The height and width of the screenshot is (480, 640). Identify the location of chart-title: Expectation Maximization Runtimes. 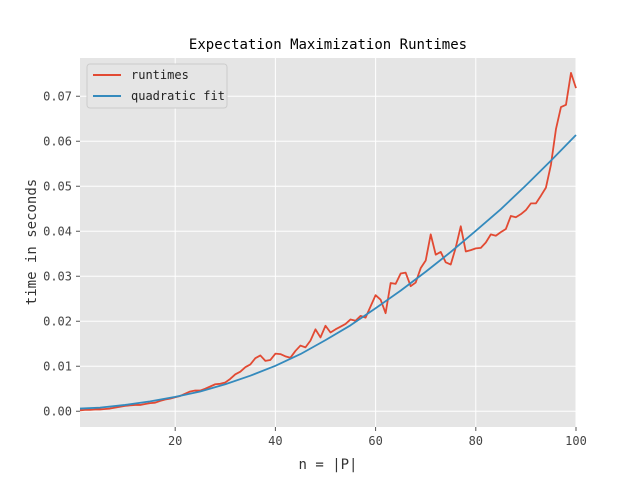
(328, 45).